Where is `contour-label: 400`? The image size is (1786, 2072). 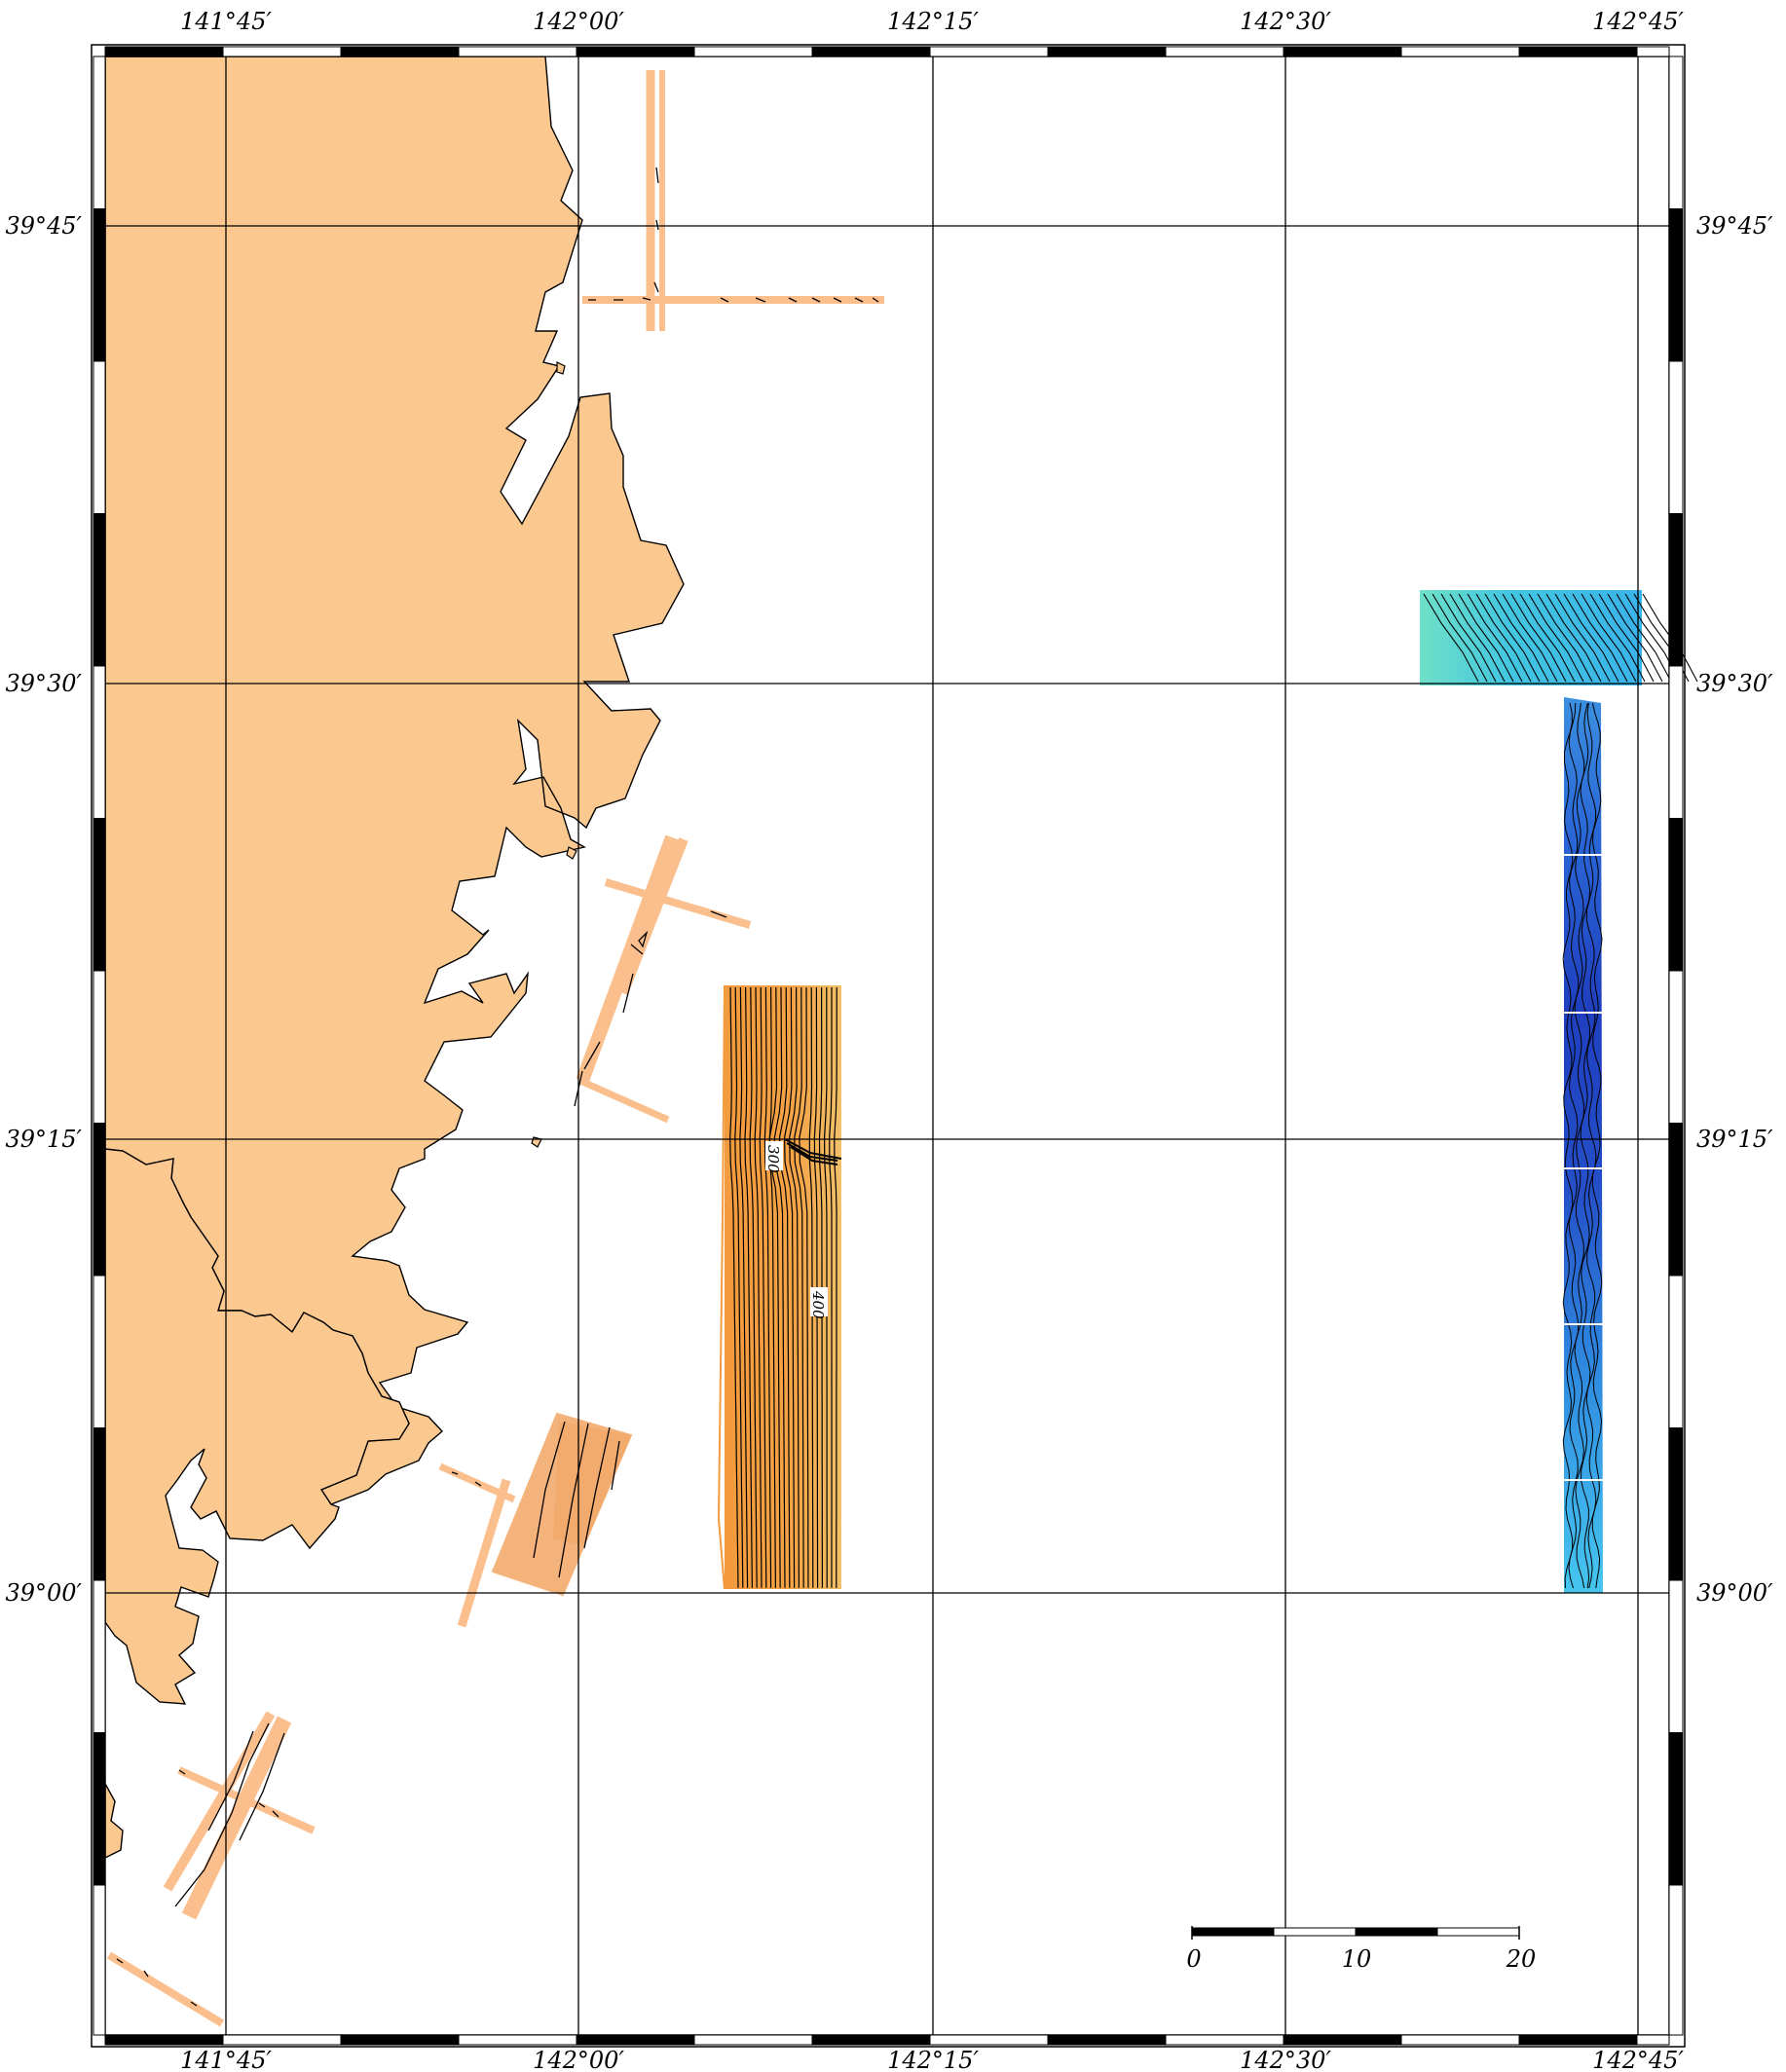
contour-label: 400 is located at coordinates (818, 1304).